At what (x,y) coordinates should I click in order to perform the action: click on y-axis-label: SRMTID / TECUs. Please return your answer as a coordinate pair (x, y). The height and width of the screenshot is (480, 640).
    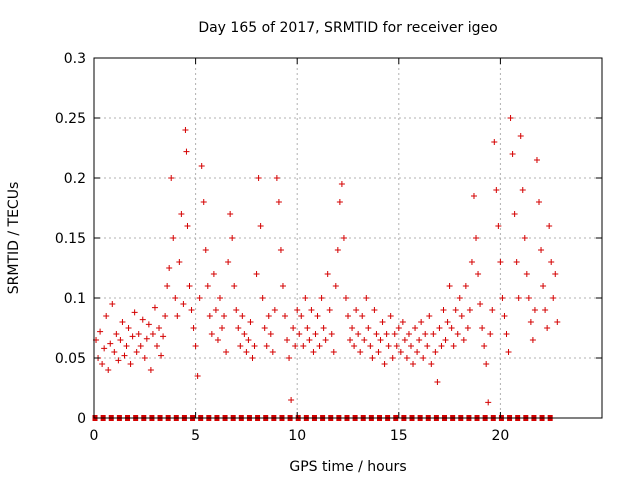
    Looking at the image, I should click on (14, 238).